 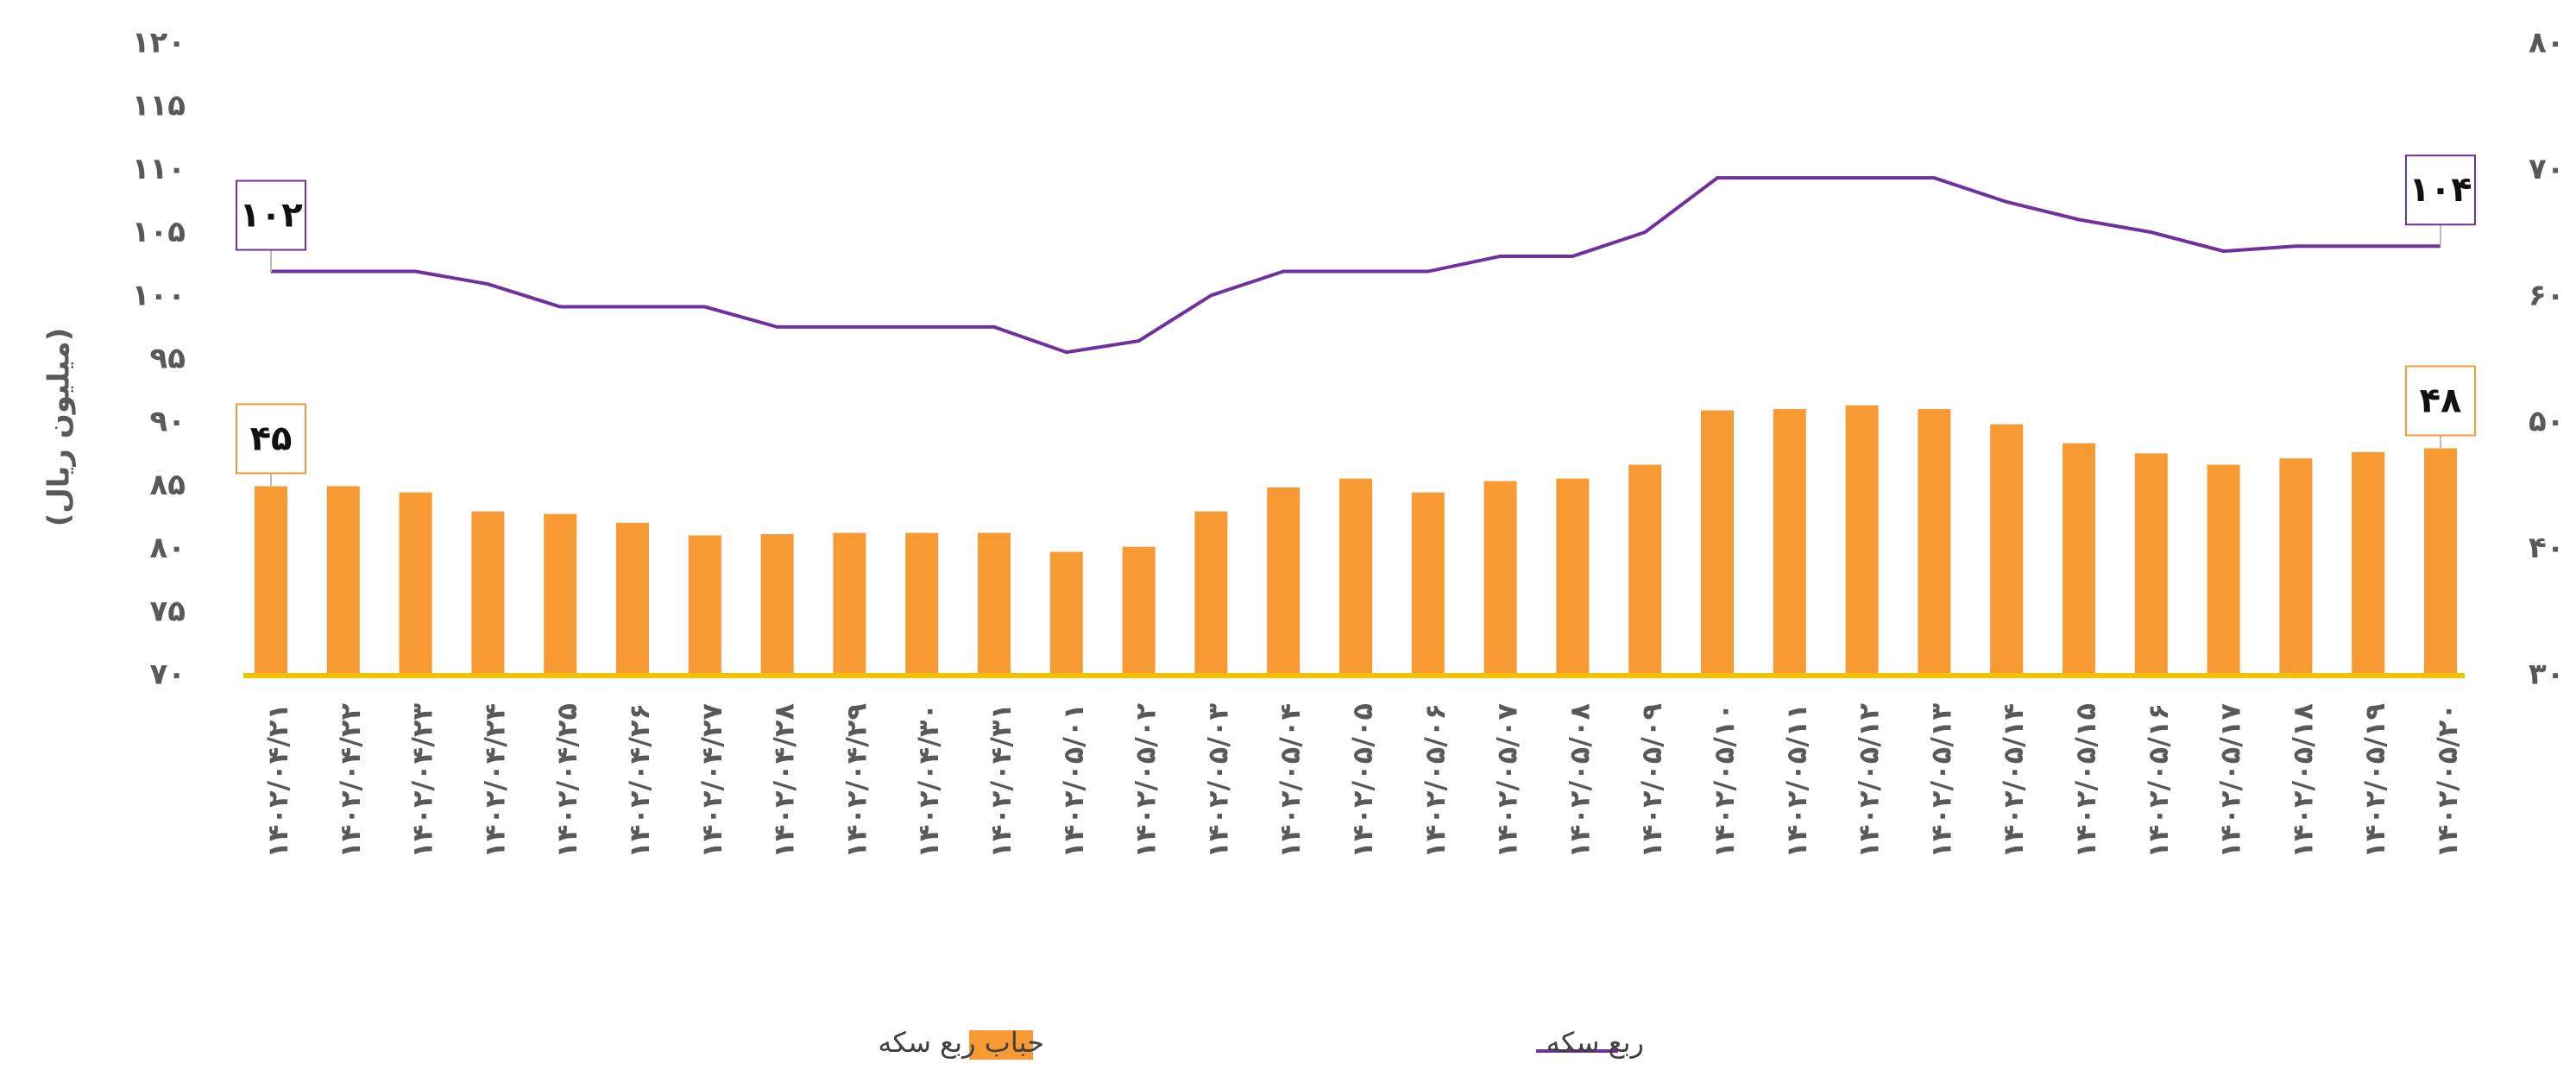 What do you see at coordinates (784, 781) in the screenshot?
I see `x-tick-label: ۱۴۰۲/۰۴/۲۸` at bounding box center [784, 781].